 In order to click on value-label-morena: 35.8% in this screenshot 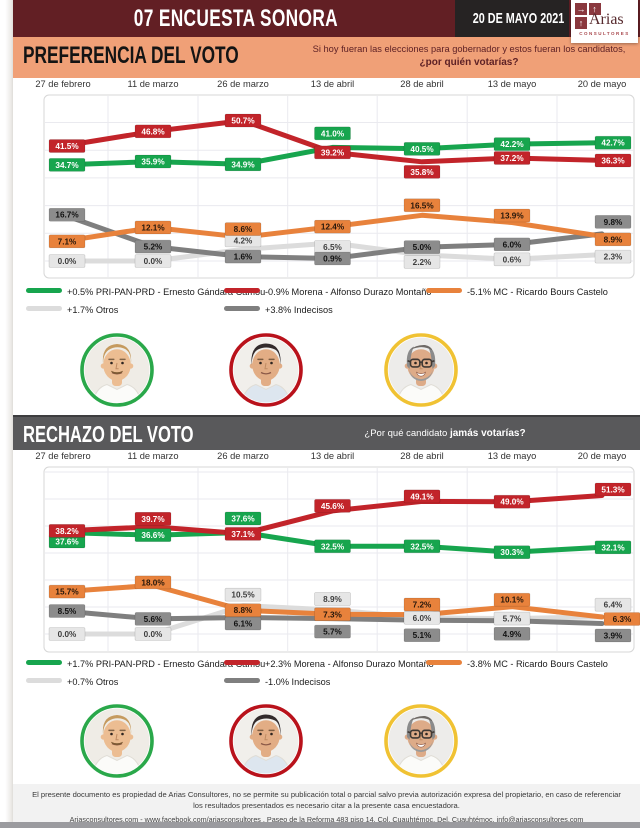, I will do `click(422, 172)`.